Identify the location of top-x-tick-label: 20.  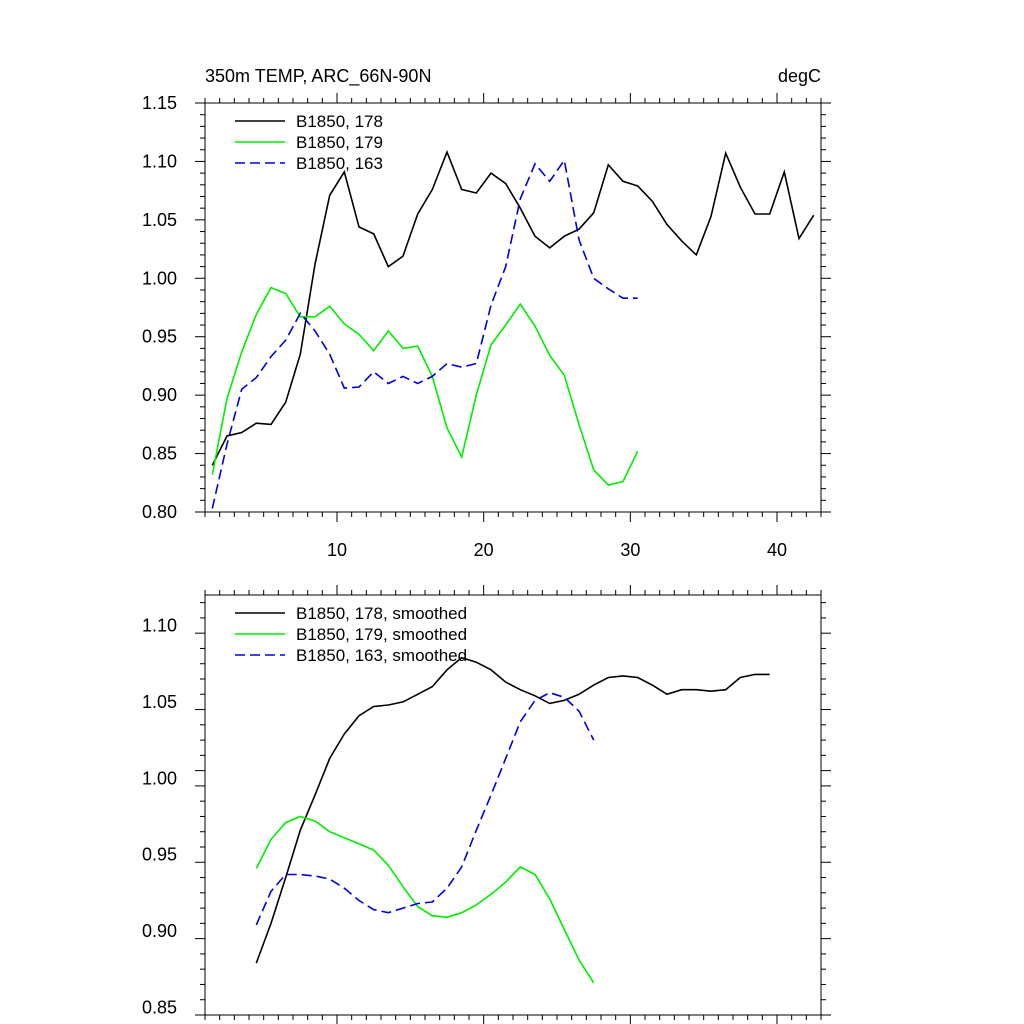
(484, 550).